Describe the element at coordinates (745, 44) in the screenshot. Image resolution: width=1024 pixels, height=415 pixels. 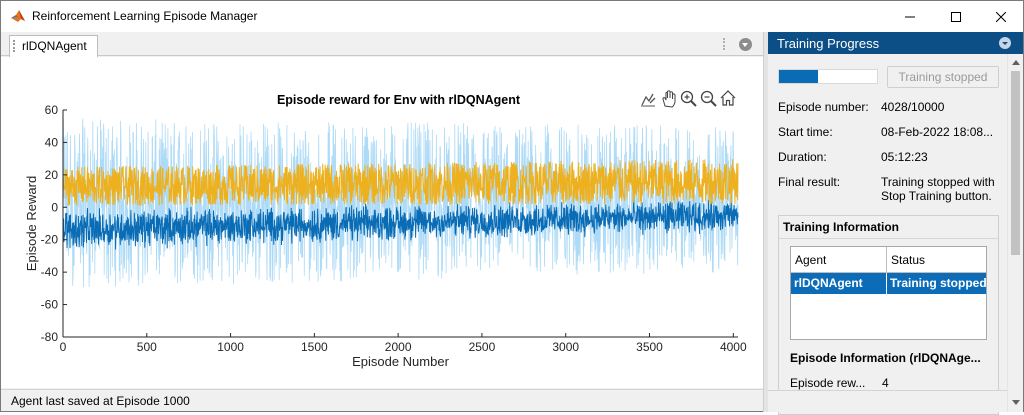
I see `tab-menu-chevron-icon` at that location.